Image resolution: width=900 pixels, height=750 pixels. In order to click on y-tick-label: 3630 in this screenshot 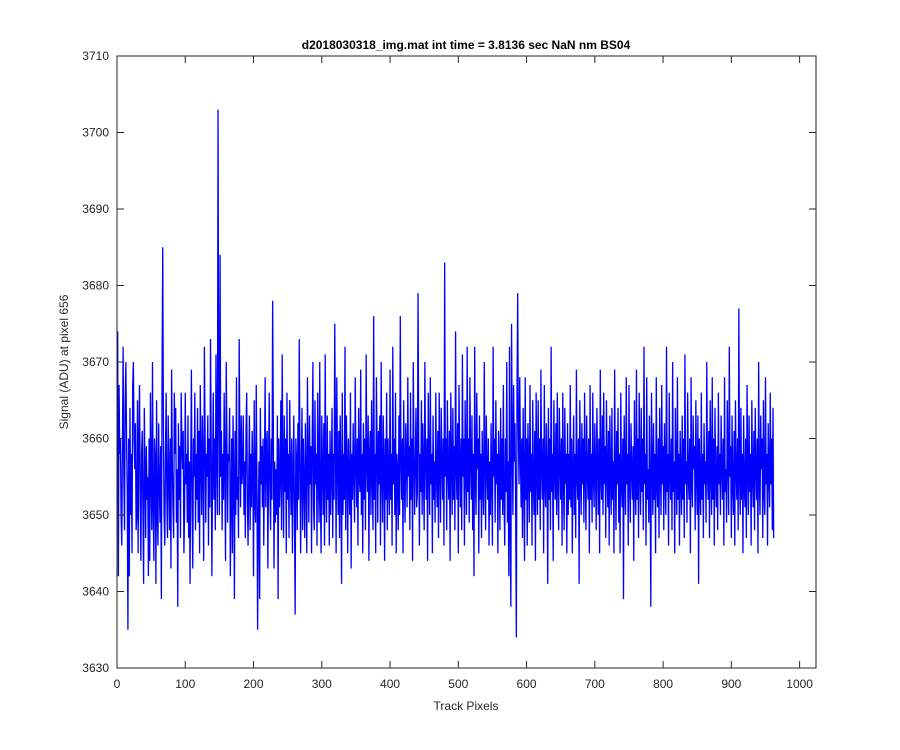, I will do `click(95, 668)`.